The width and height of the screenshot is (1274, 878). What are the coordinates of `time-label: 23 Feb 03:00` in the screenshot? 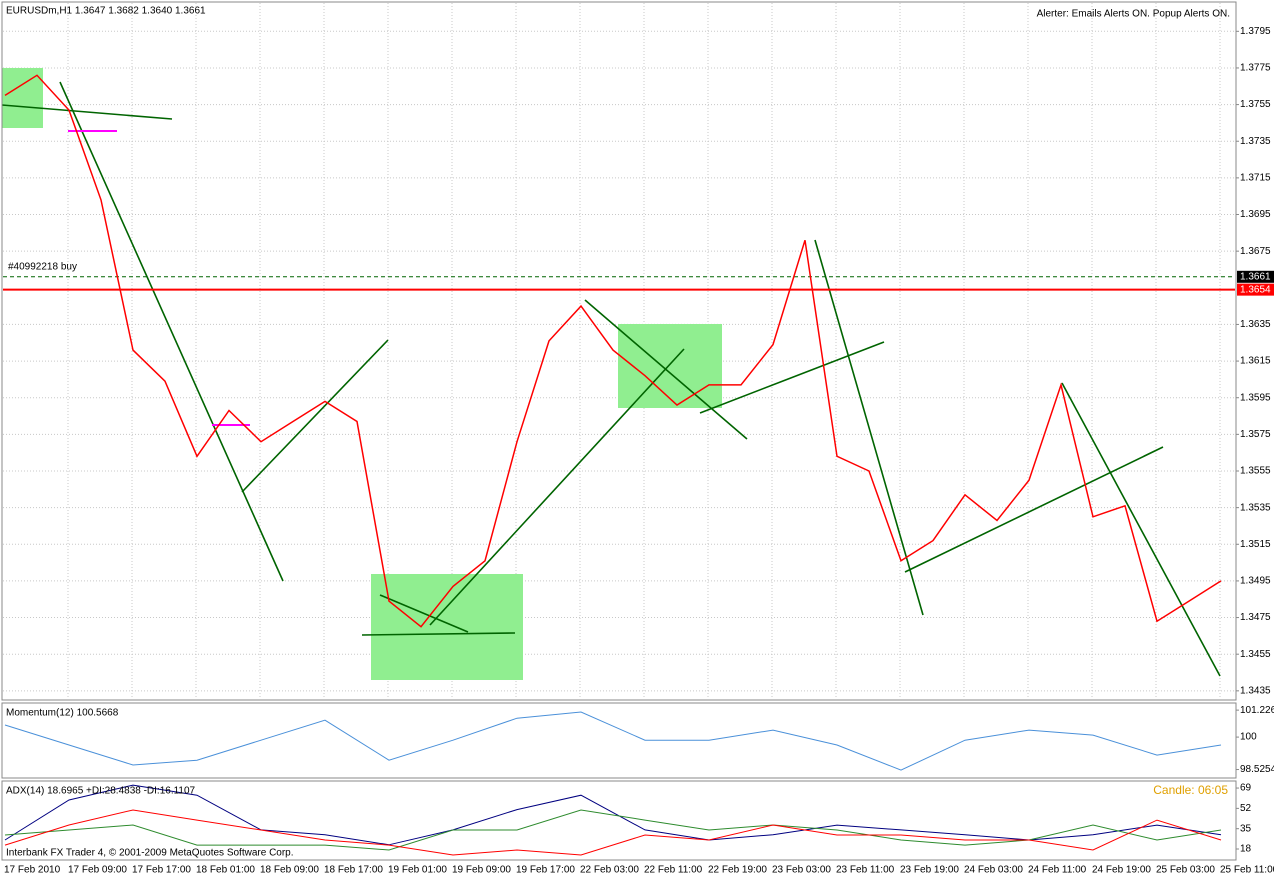 It's located at (801, 870).